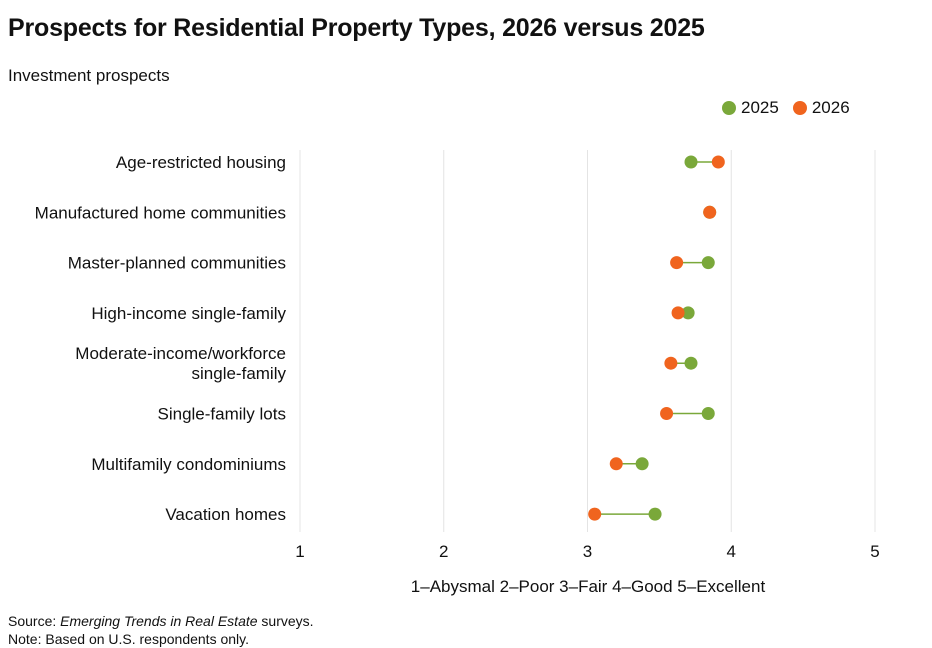  What do you see at coordinates (225, 514) in the screenshot?
I see `category-label: Vacation homes` at bounding box center [225, 514].